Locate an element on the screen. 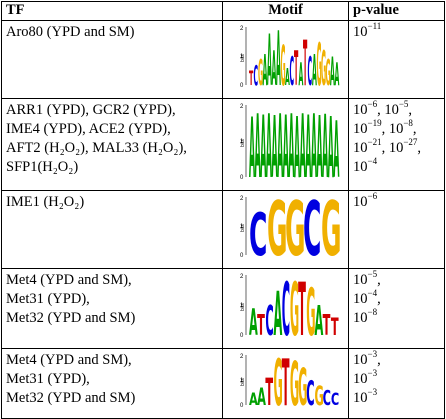  motif-cell: 2 1 0 bits A T C A C G T G A T T is located at coordinates (285, 308).